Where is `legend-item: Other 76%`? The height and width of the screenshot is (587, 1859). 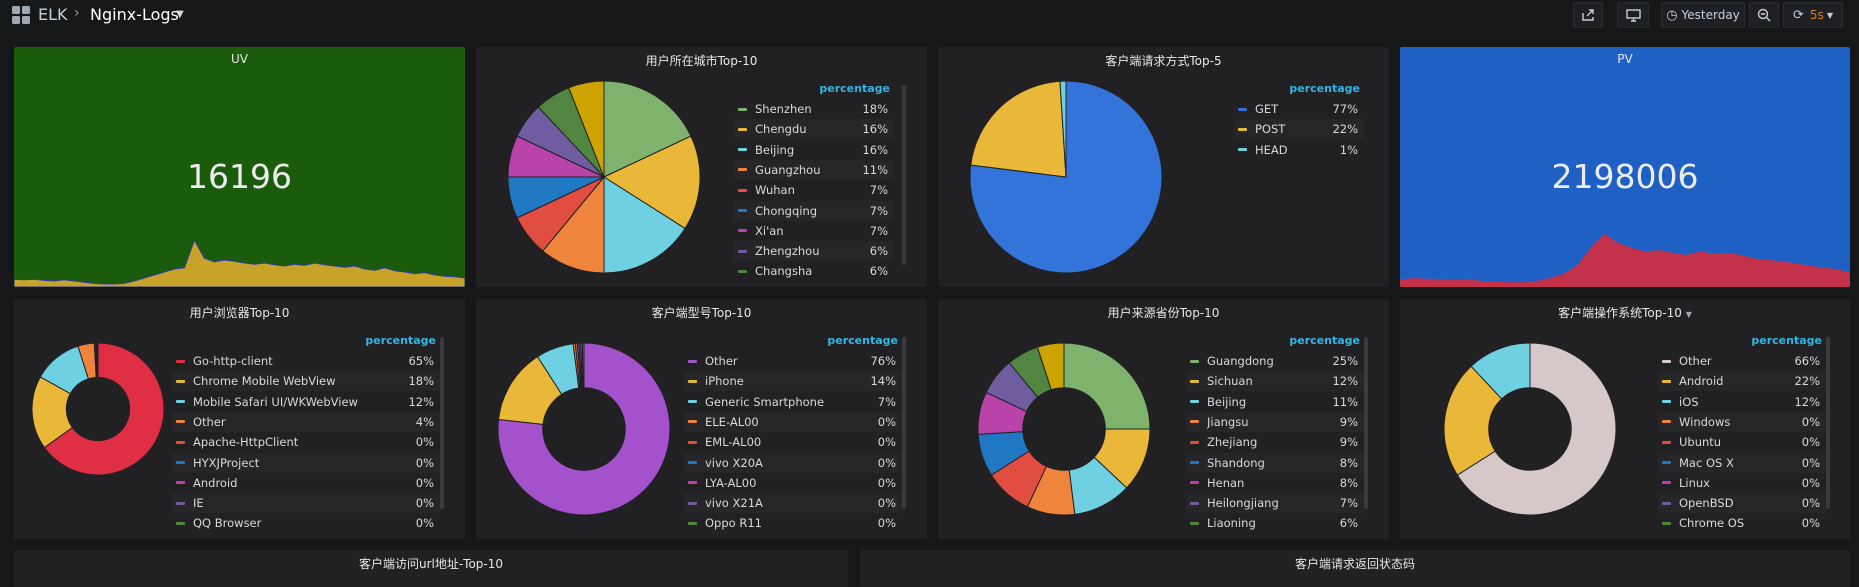 legend-item: Other 76% is located at coordinates (793, 361).